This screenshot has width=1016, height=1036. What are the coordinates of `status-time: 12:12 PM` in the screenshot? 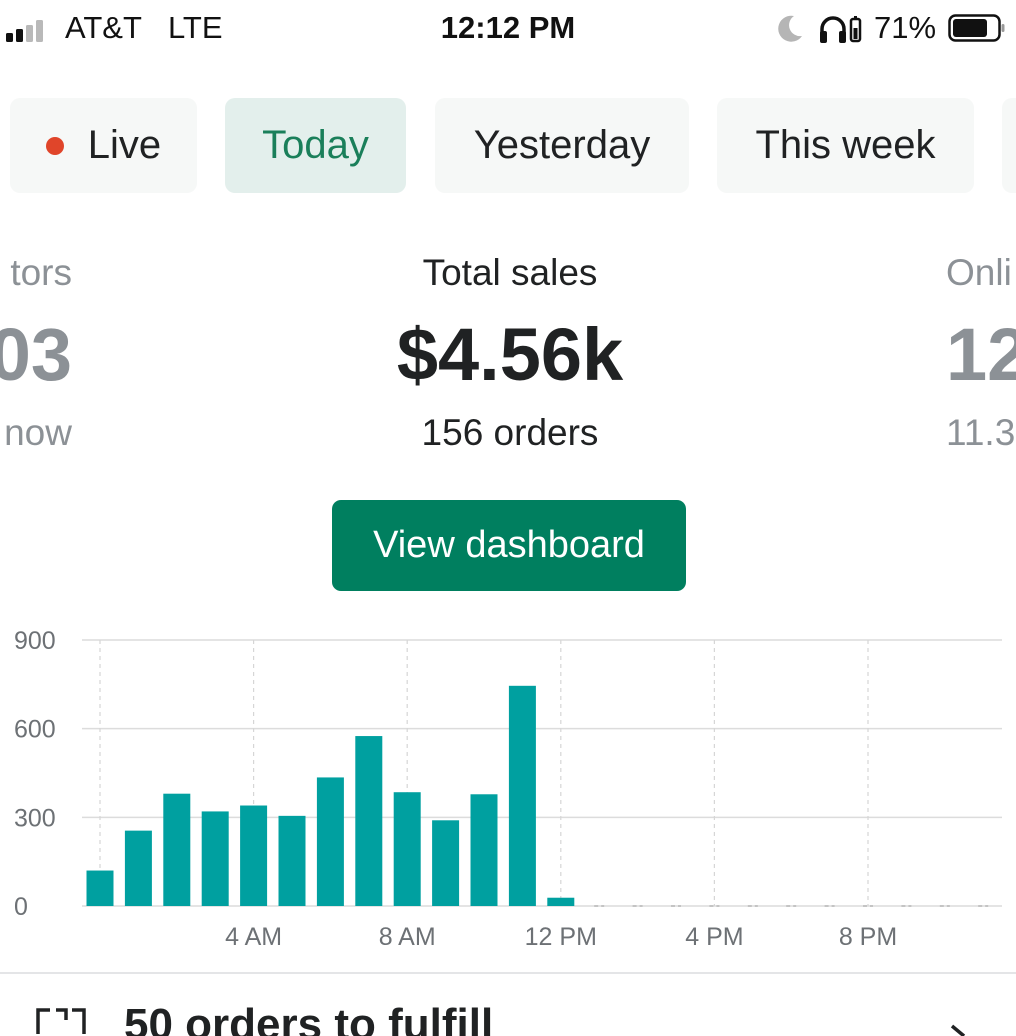 It's located at (508, 27).